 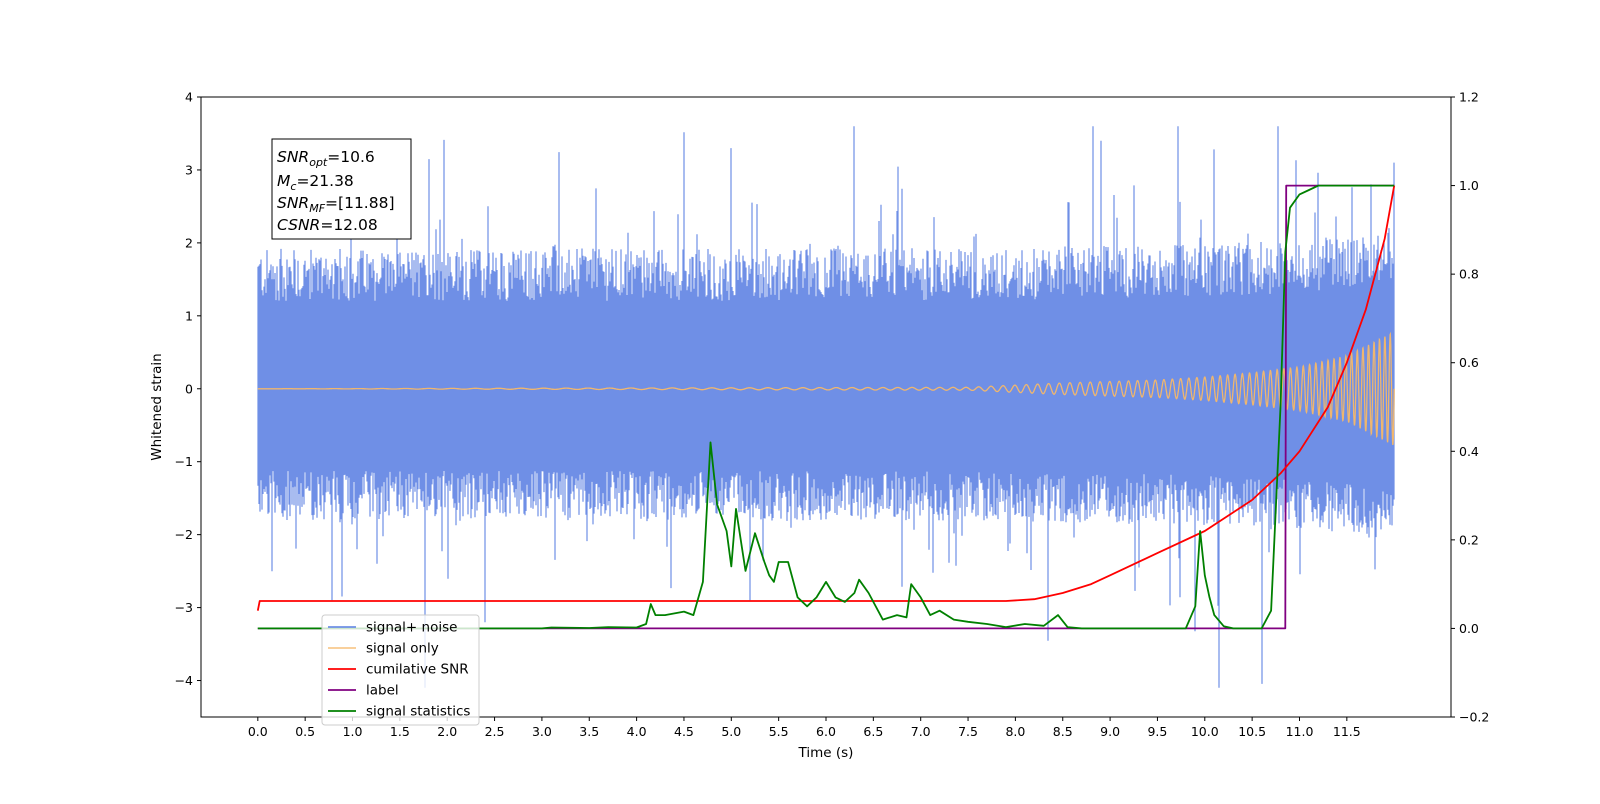 What do you see at coordinates (336, 204) in the screenshot?
I see `info-snr-mf: SNRMF=[11.88]` at bounding box center [336, 204].